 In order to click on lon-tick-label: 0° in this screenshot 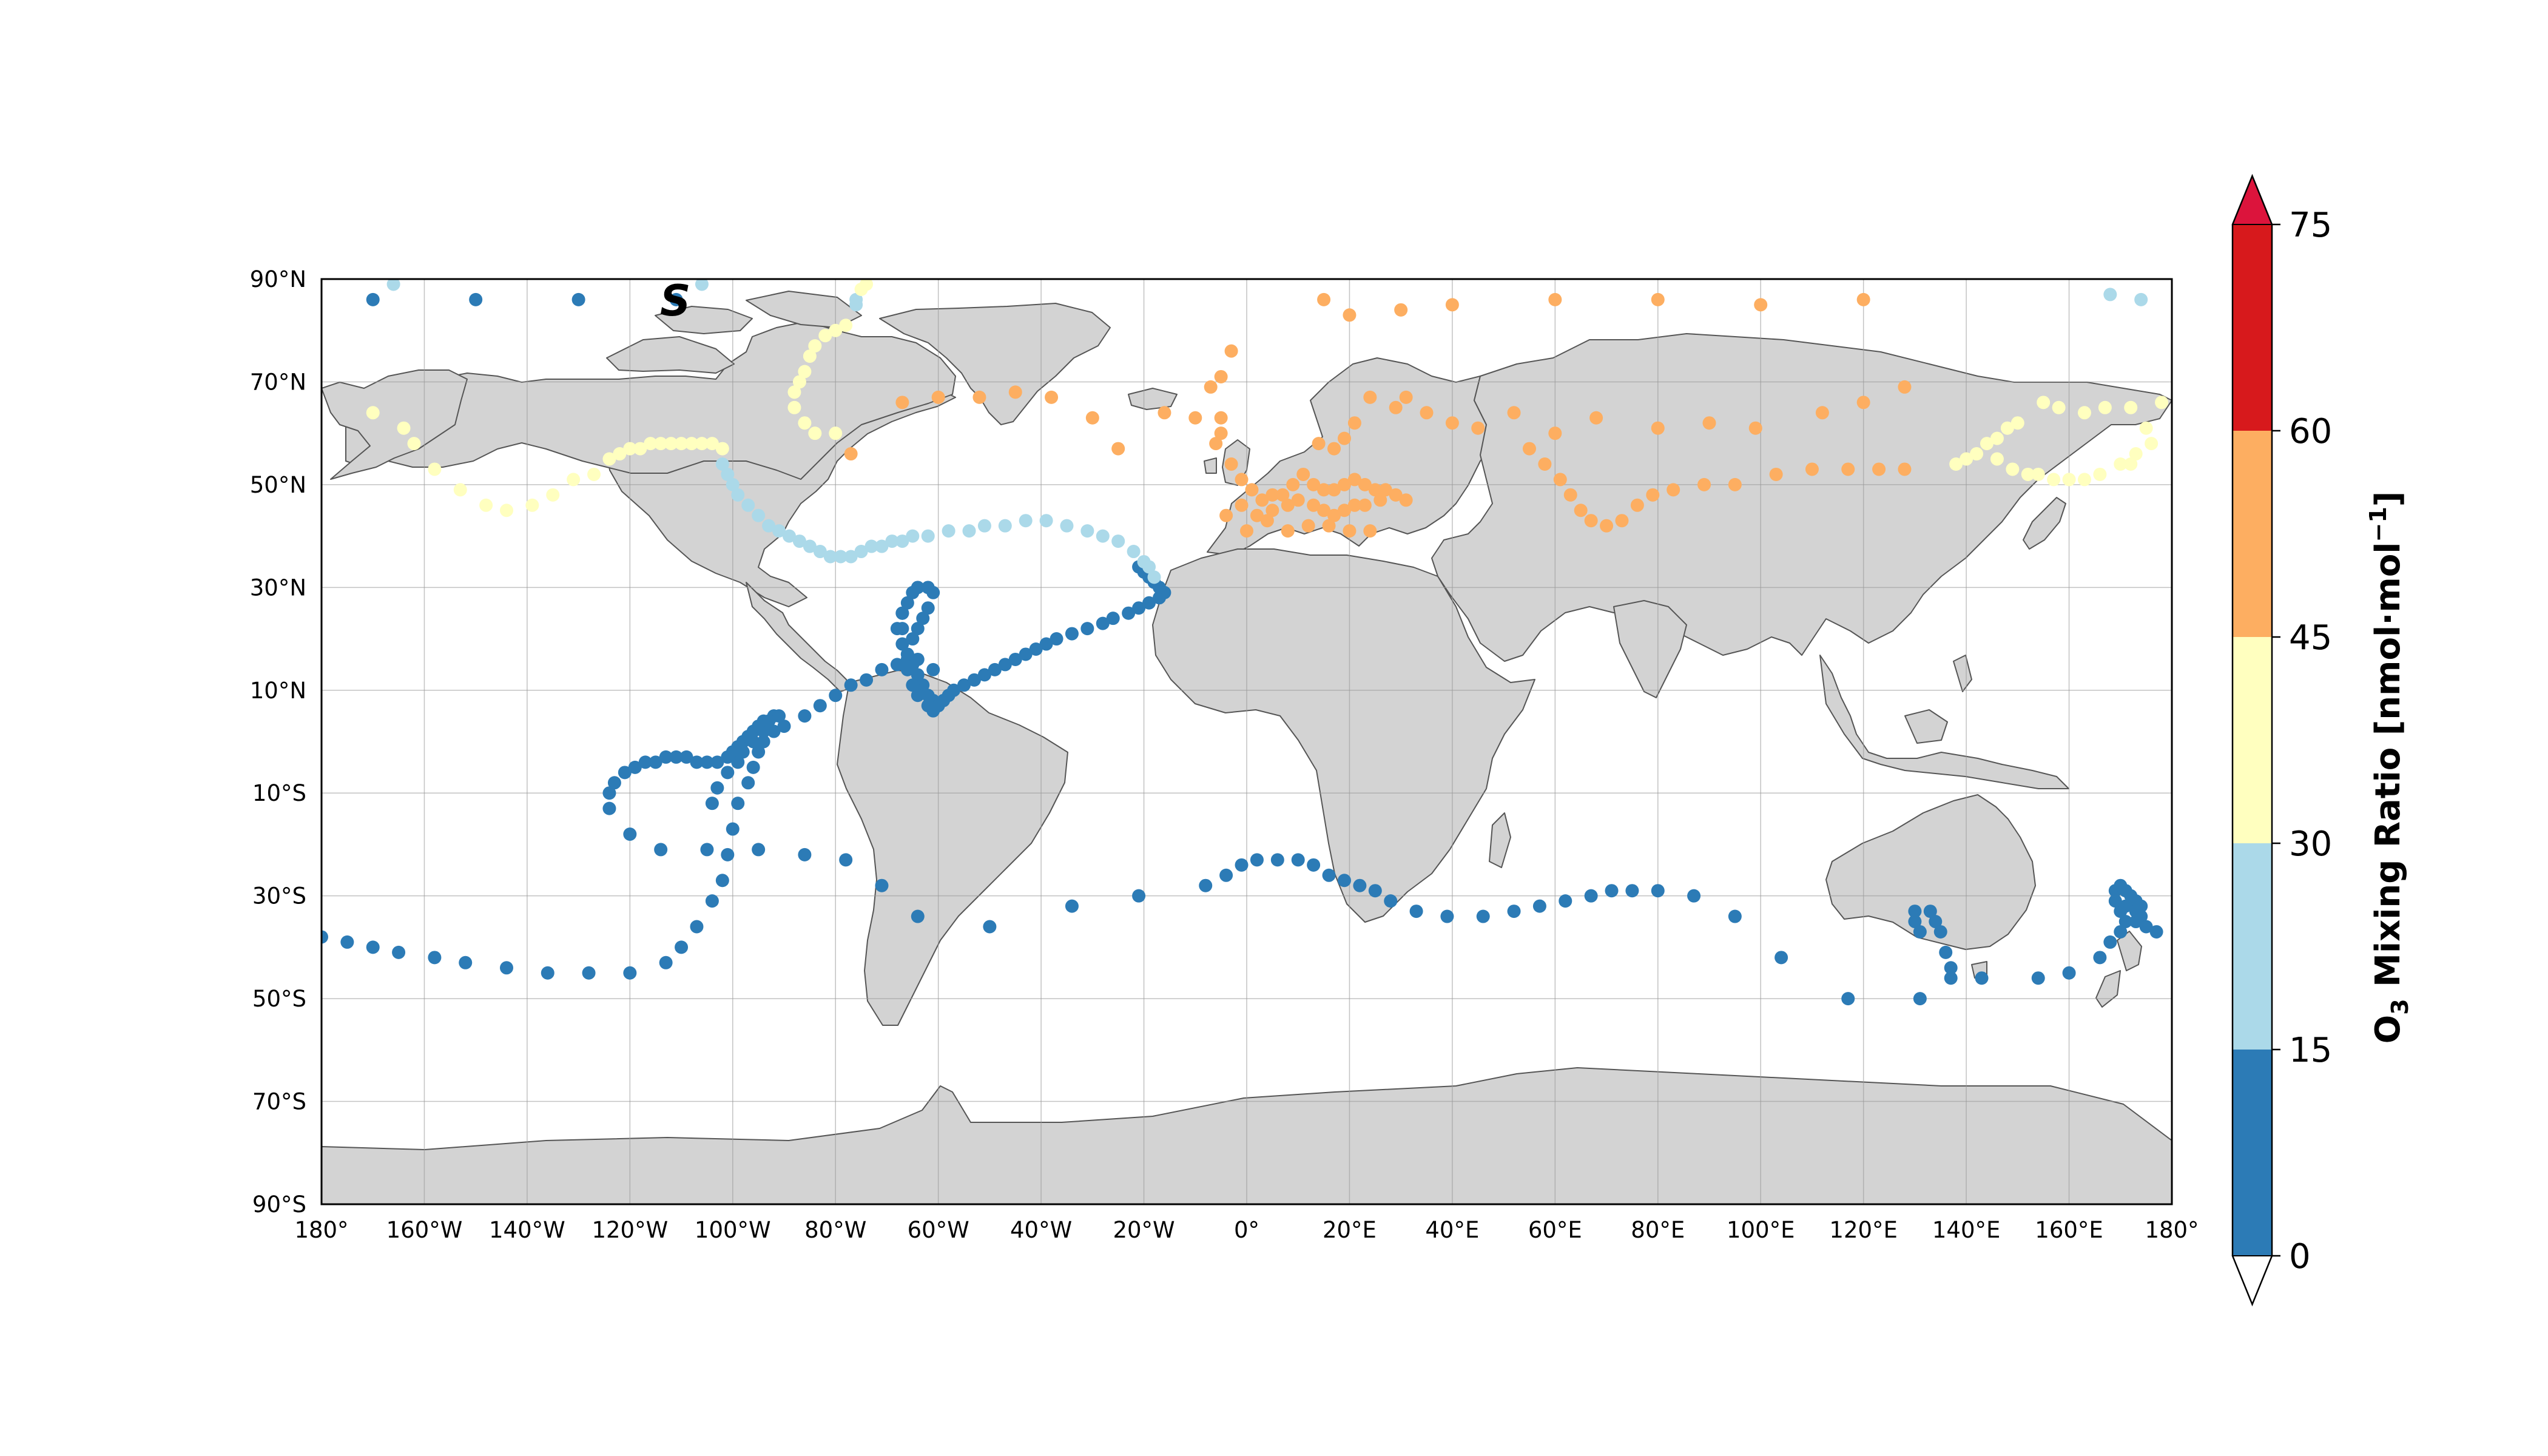, I will do `click(1246, 1230)`.